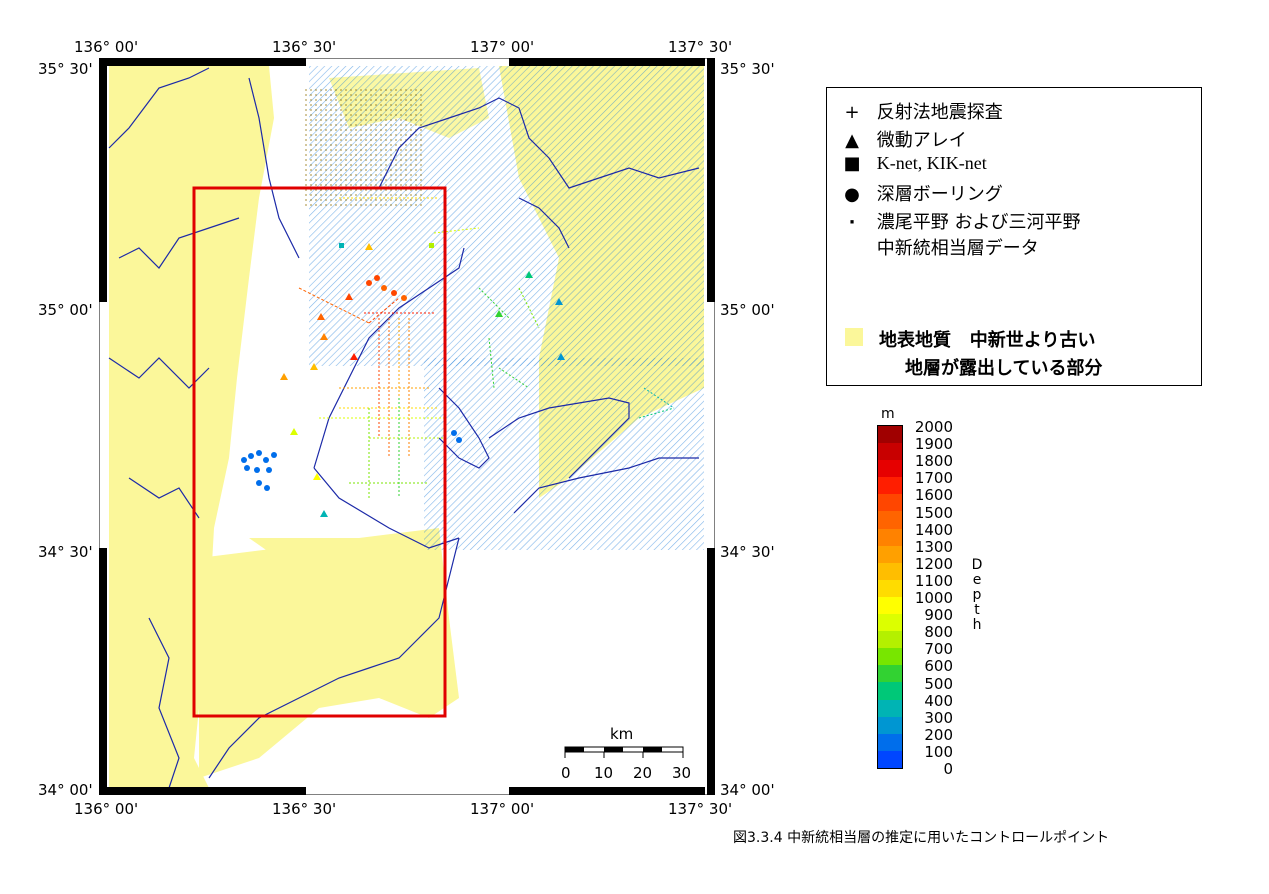 This screenshot has height=894, width=1269. What do you see at coordinates (852, 112) in the screenshot?
I see `cross-icon: +` at bounding box center [852, 112].